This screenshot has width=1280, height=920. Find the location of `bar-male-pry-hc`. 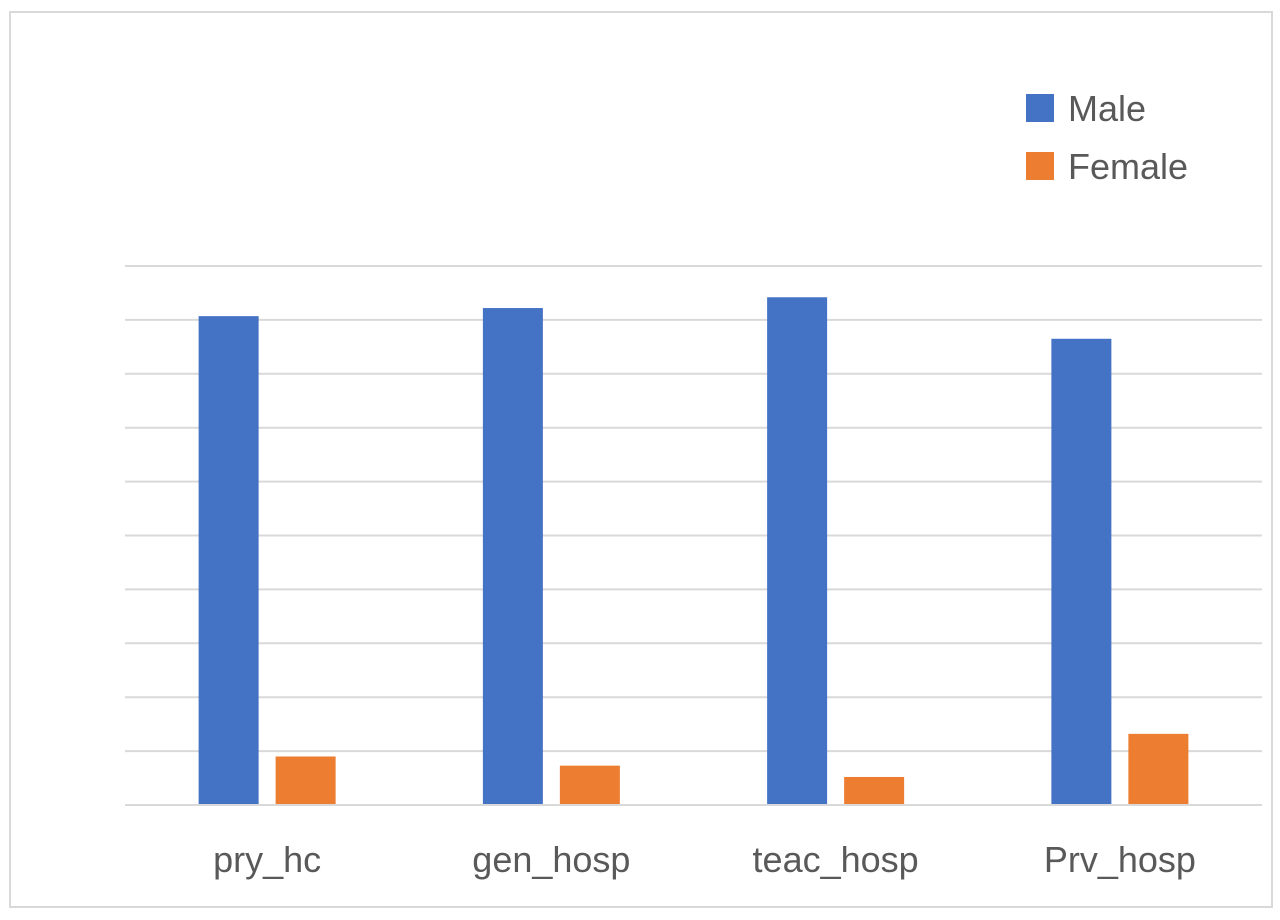

bar-male-pry-hc is located at coordinates (228, 560).